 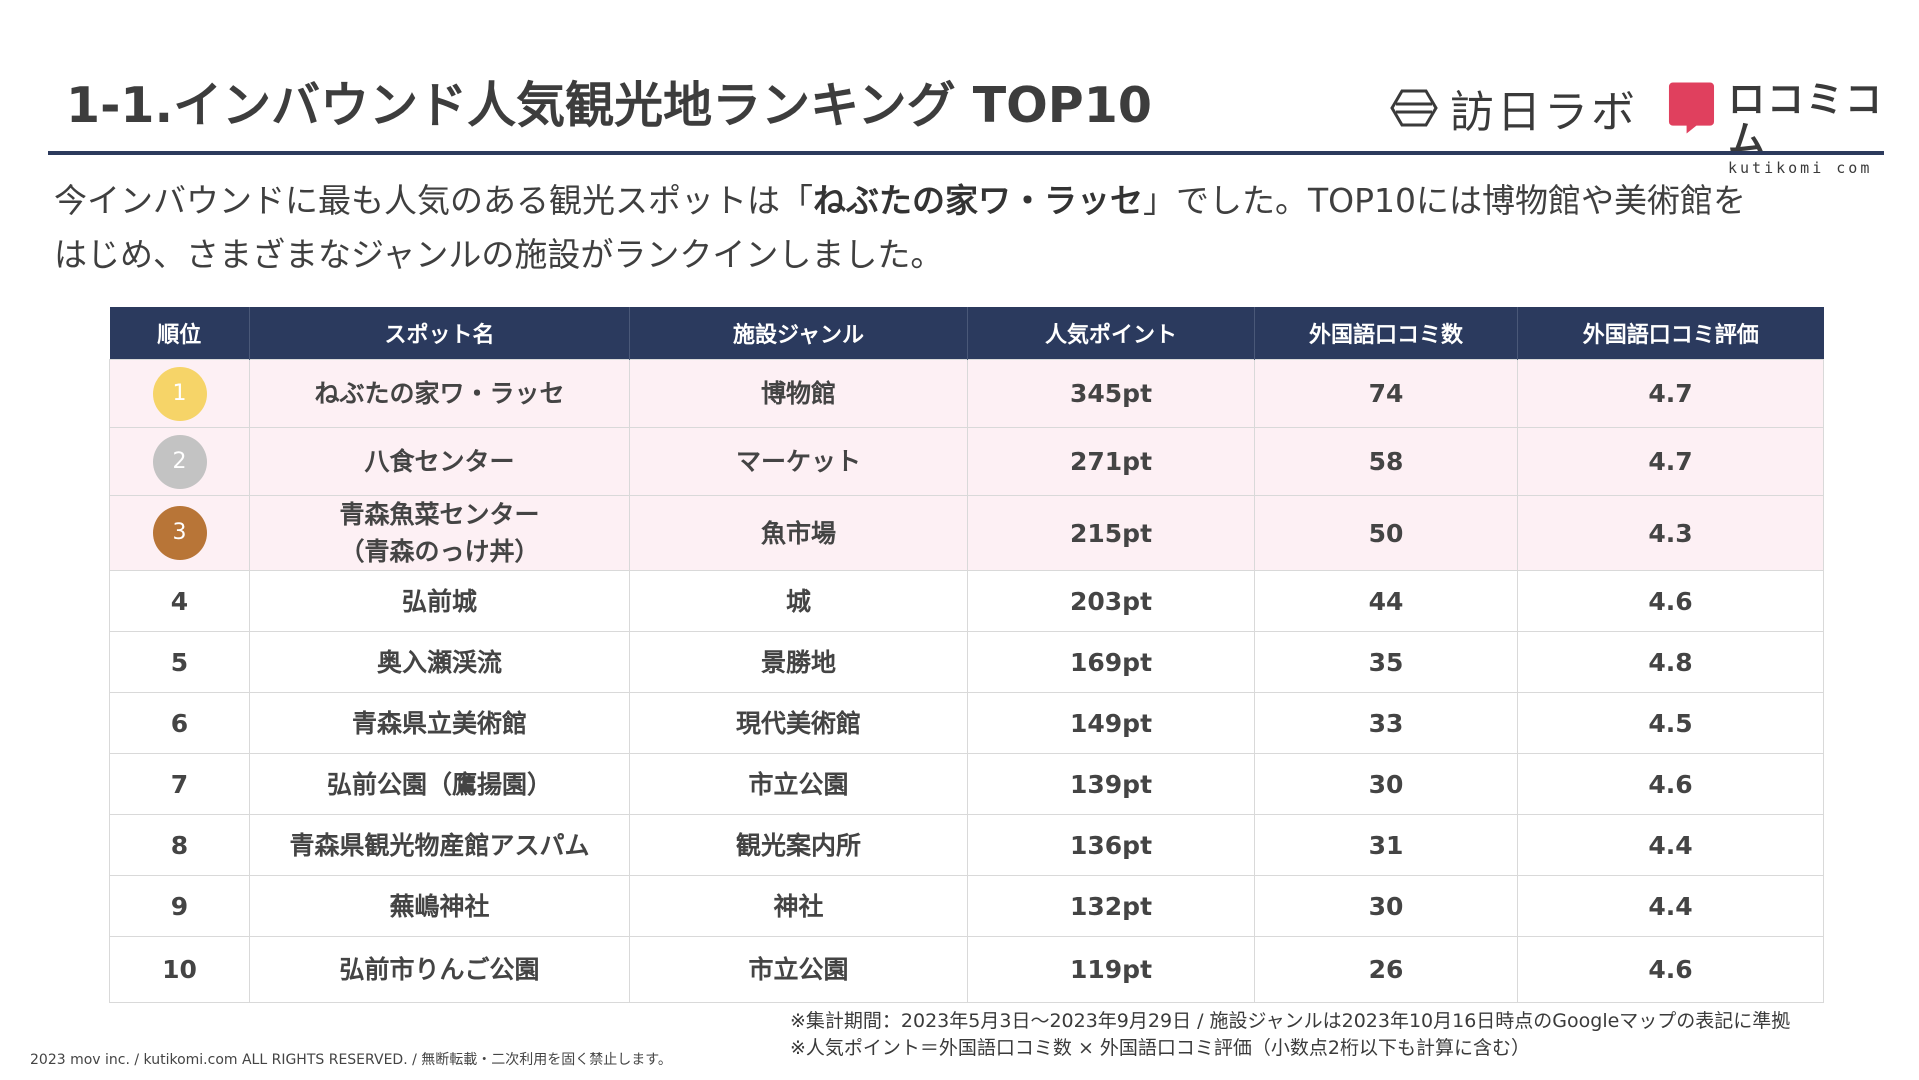 What do you see at coordinates (1111, 461) in the screenshot?
I see `points-cell: 271pt` at bounding box center [1111, 461].